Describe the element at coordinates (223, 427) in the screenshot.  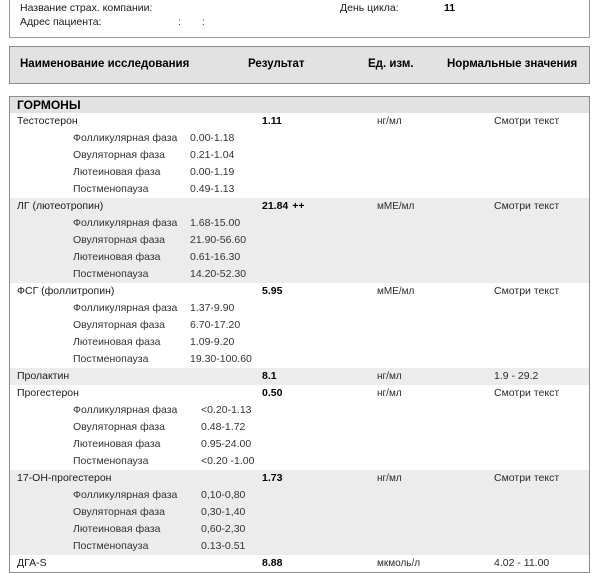
I see `phase-range: 0.48-1.72` at that location.